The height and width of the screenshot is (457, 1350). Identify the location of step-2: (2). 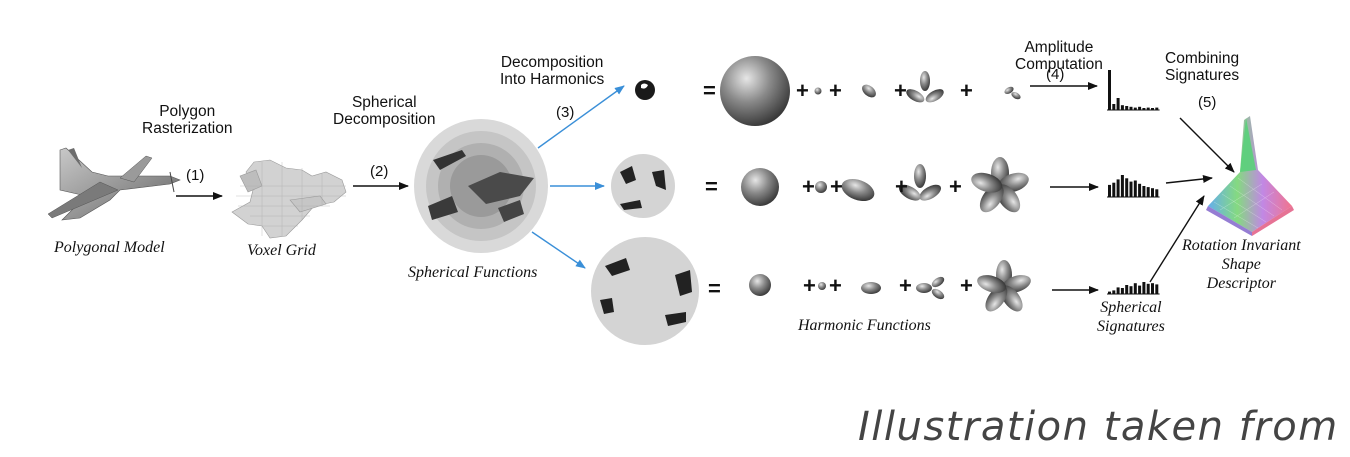
(379, 171).